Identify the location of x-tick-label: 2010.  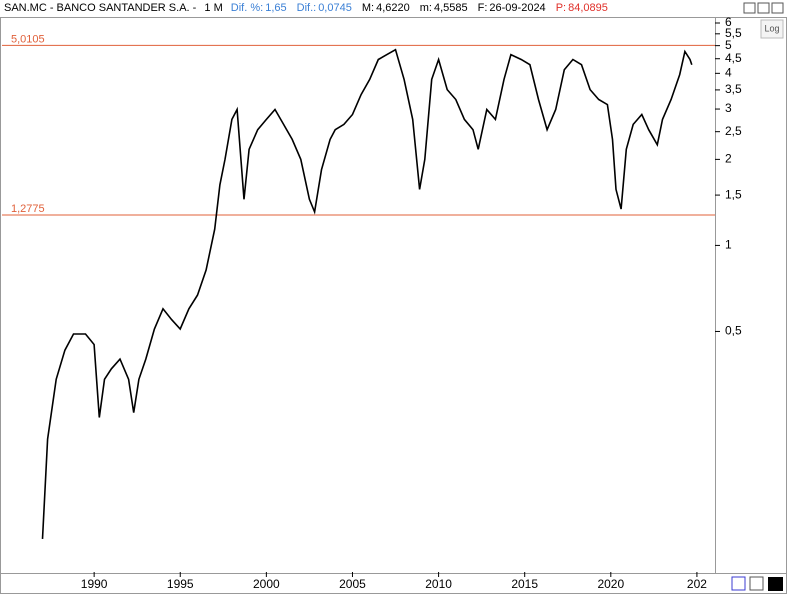
(438, 584).